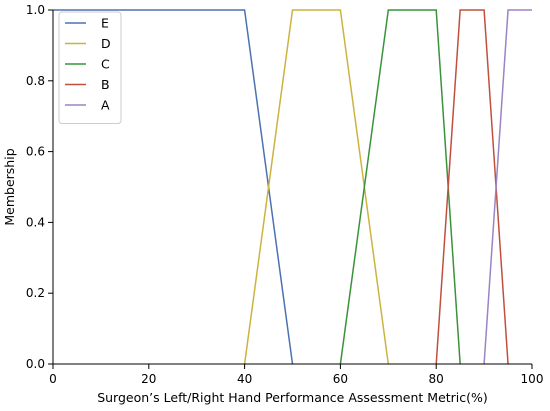  I want to click on x-tick-label: 40, so click(244, 379).